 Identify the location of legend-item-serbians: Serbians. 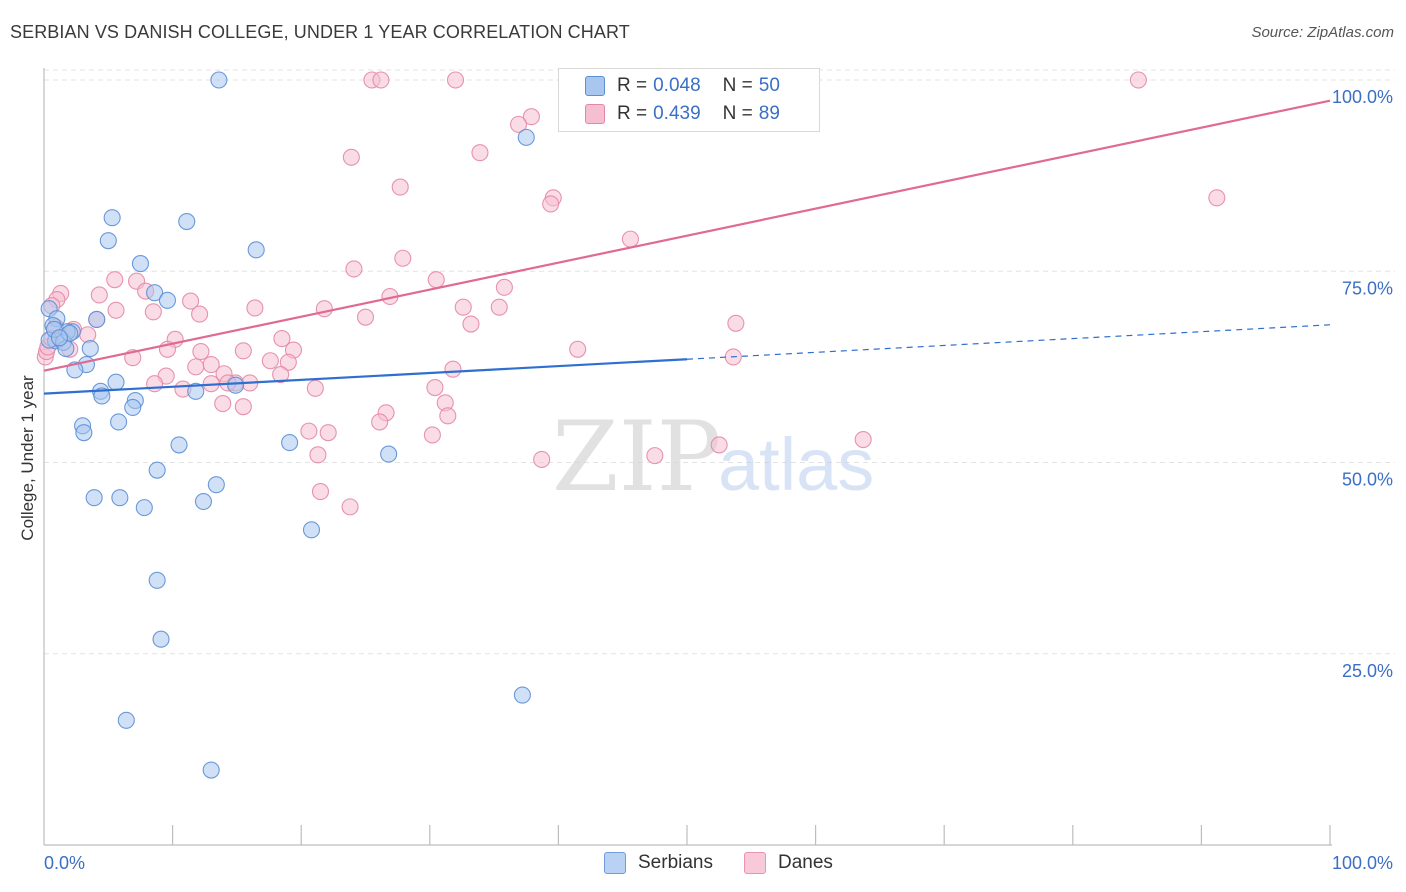
(658, 863).